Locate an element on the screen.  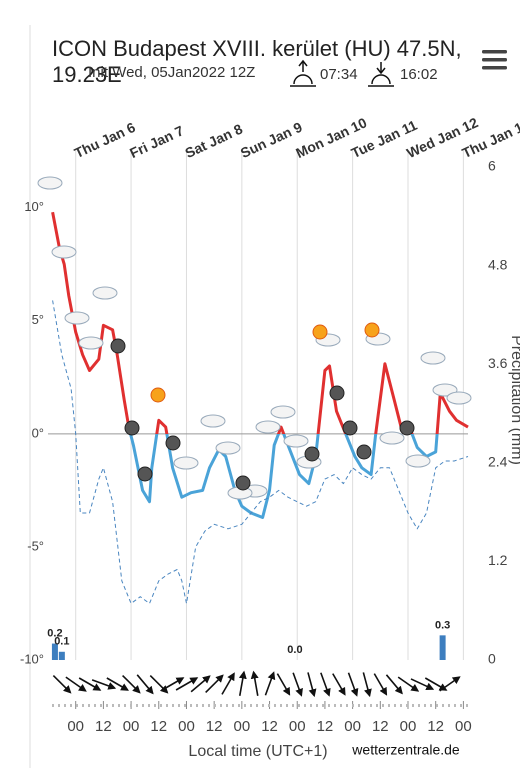
y2-tick-label: 4.8 is located at coordinates (498, 264).